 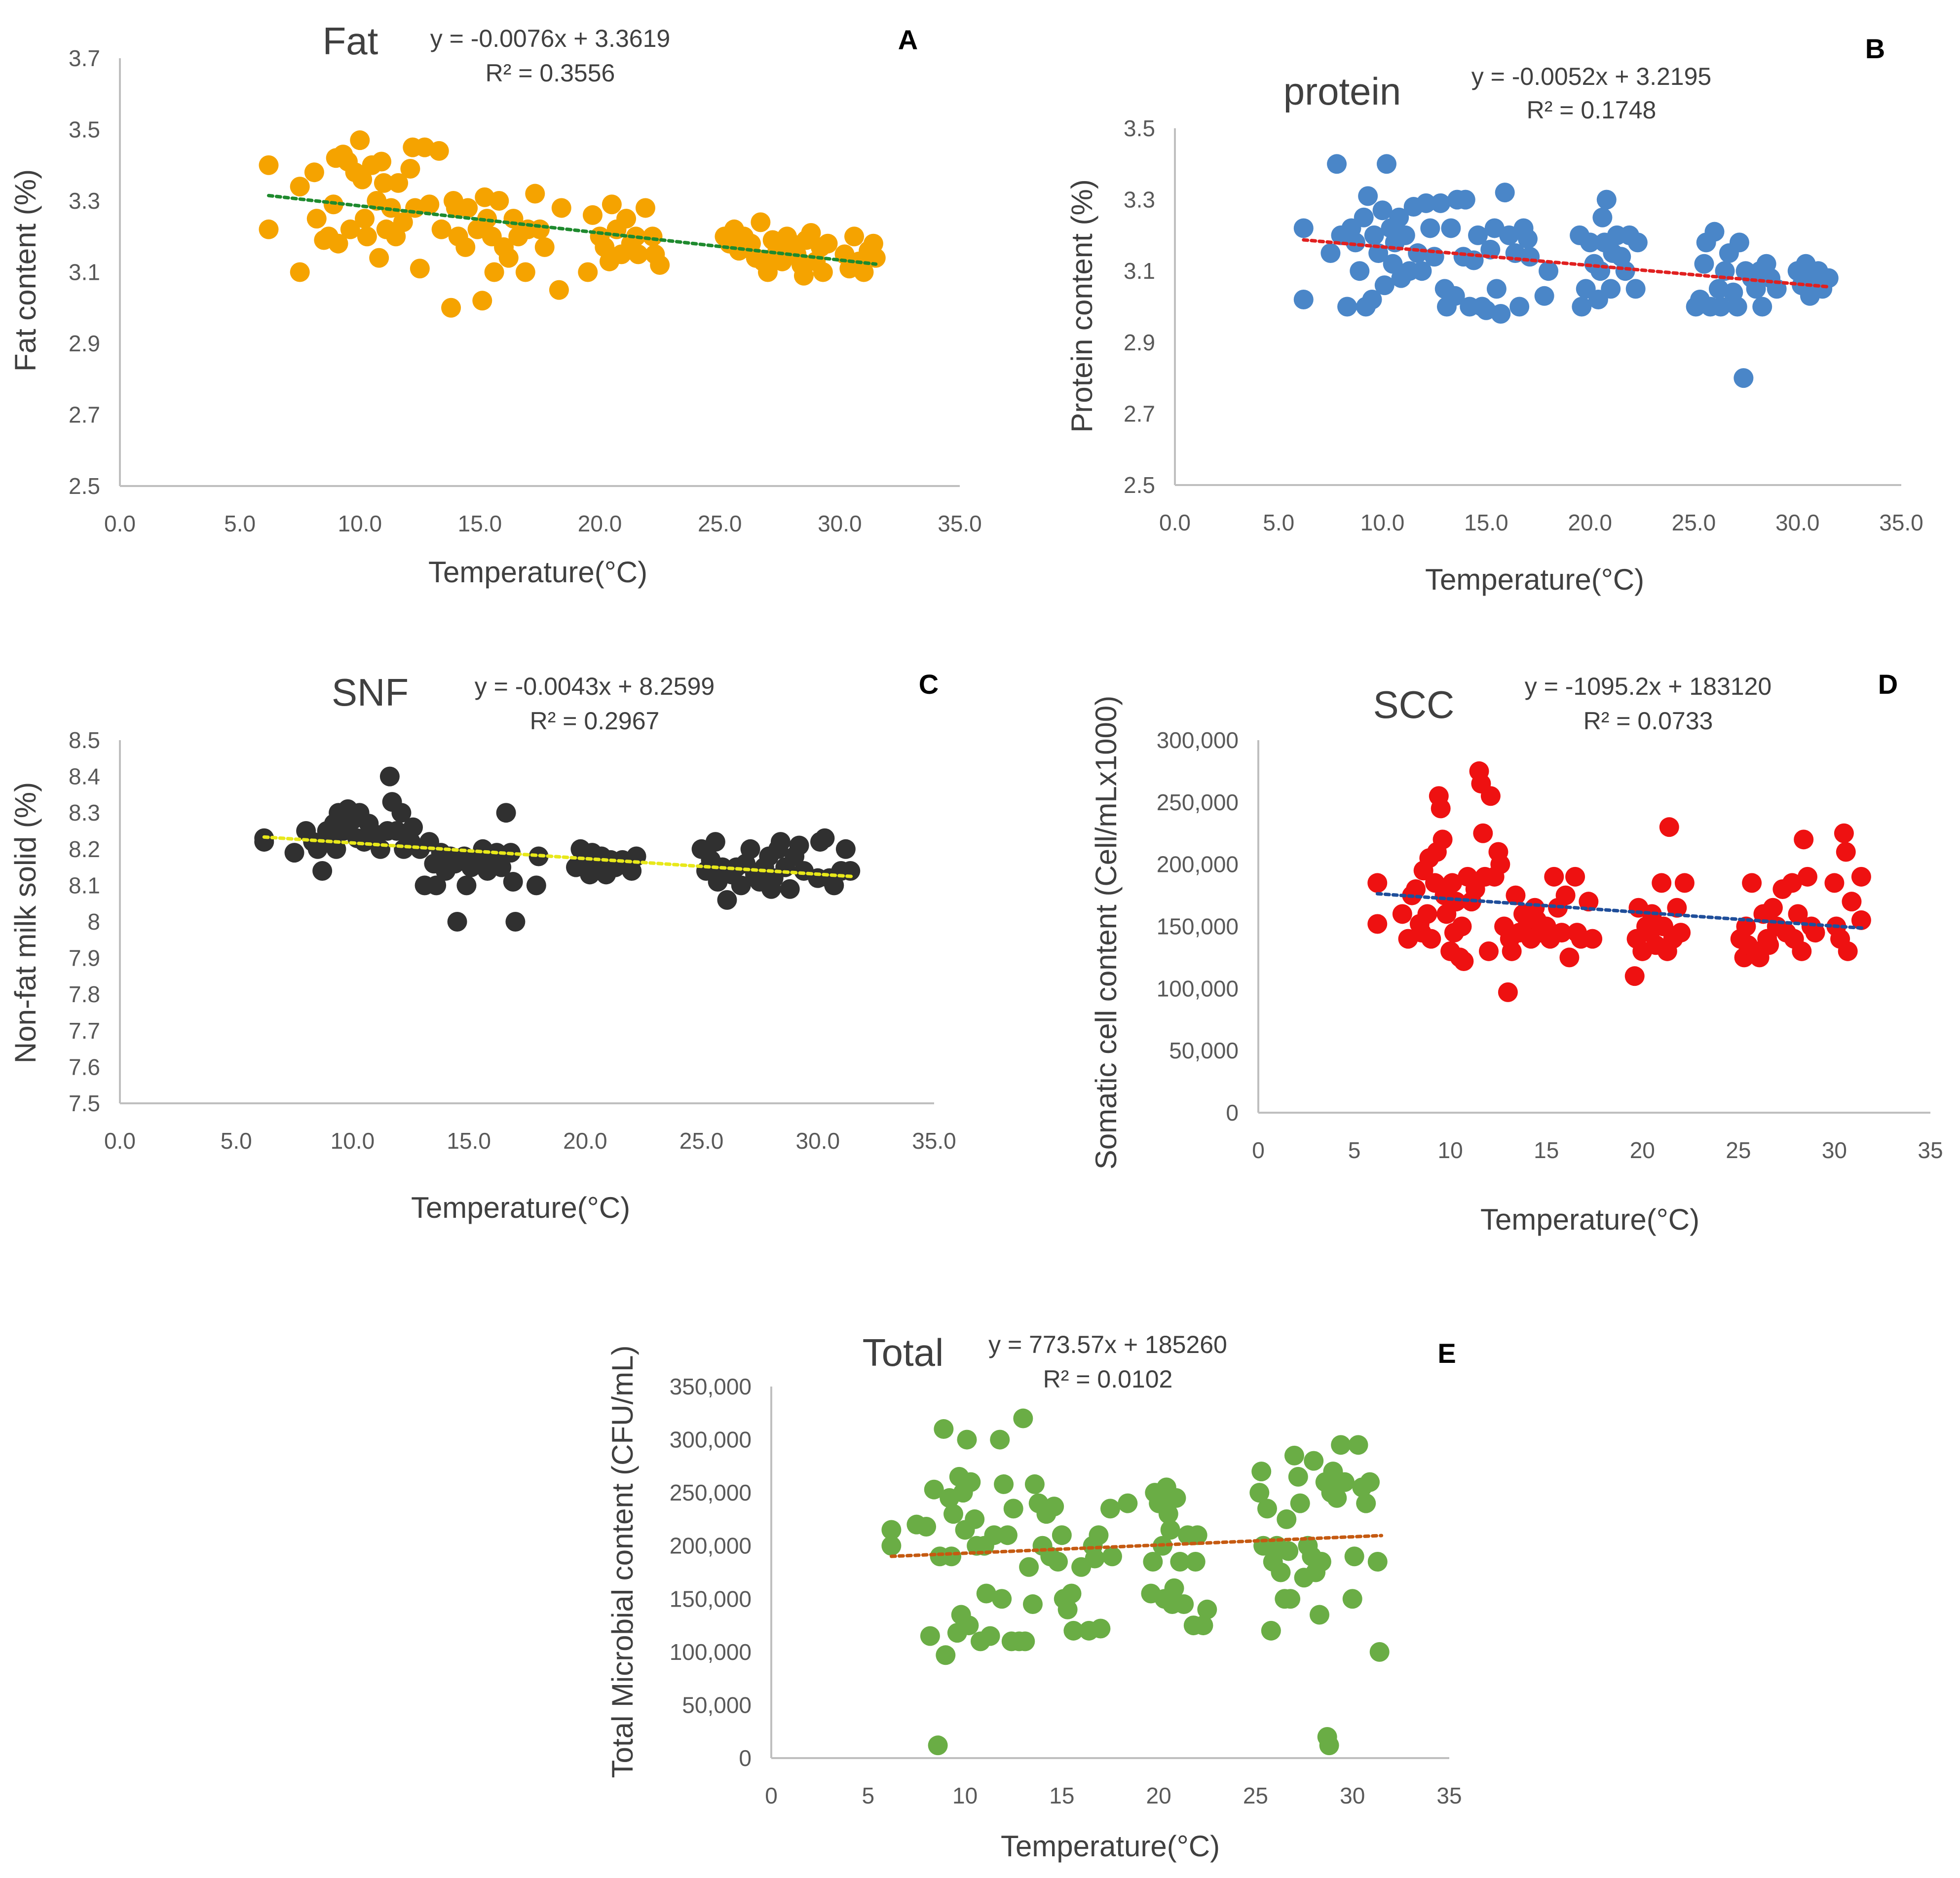 What do you see at coordinates (236, 1141) in the screenshot?
I see `x-tick-label: 5.0` at bounding box center [236, 1141].